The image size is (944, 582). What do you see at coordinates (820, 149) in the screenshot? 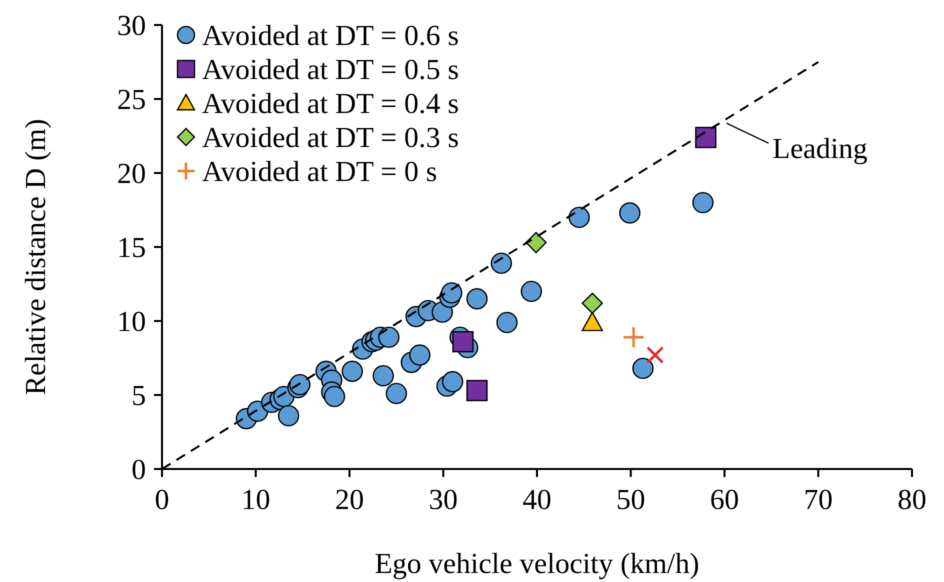
I see `annotation: Leading` at bounding box center [820, 149].